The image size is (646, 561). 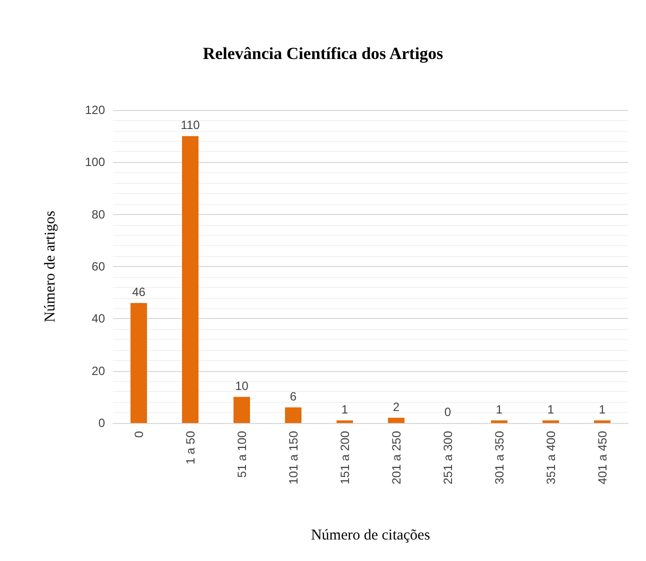 I want to click on x-tick-label: 401 a 450, so click(x=602, y=457).